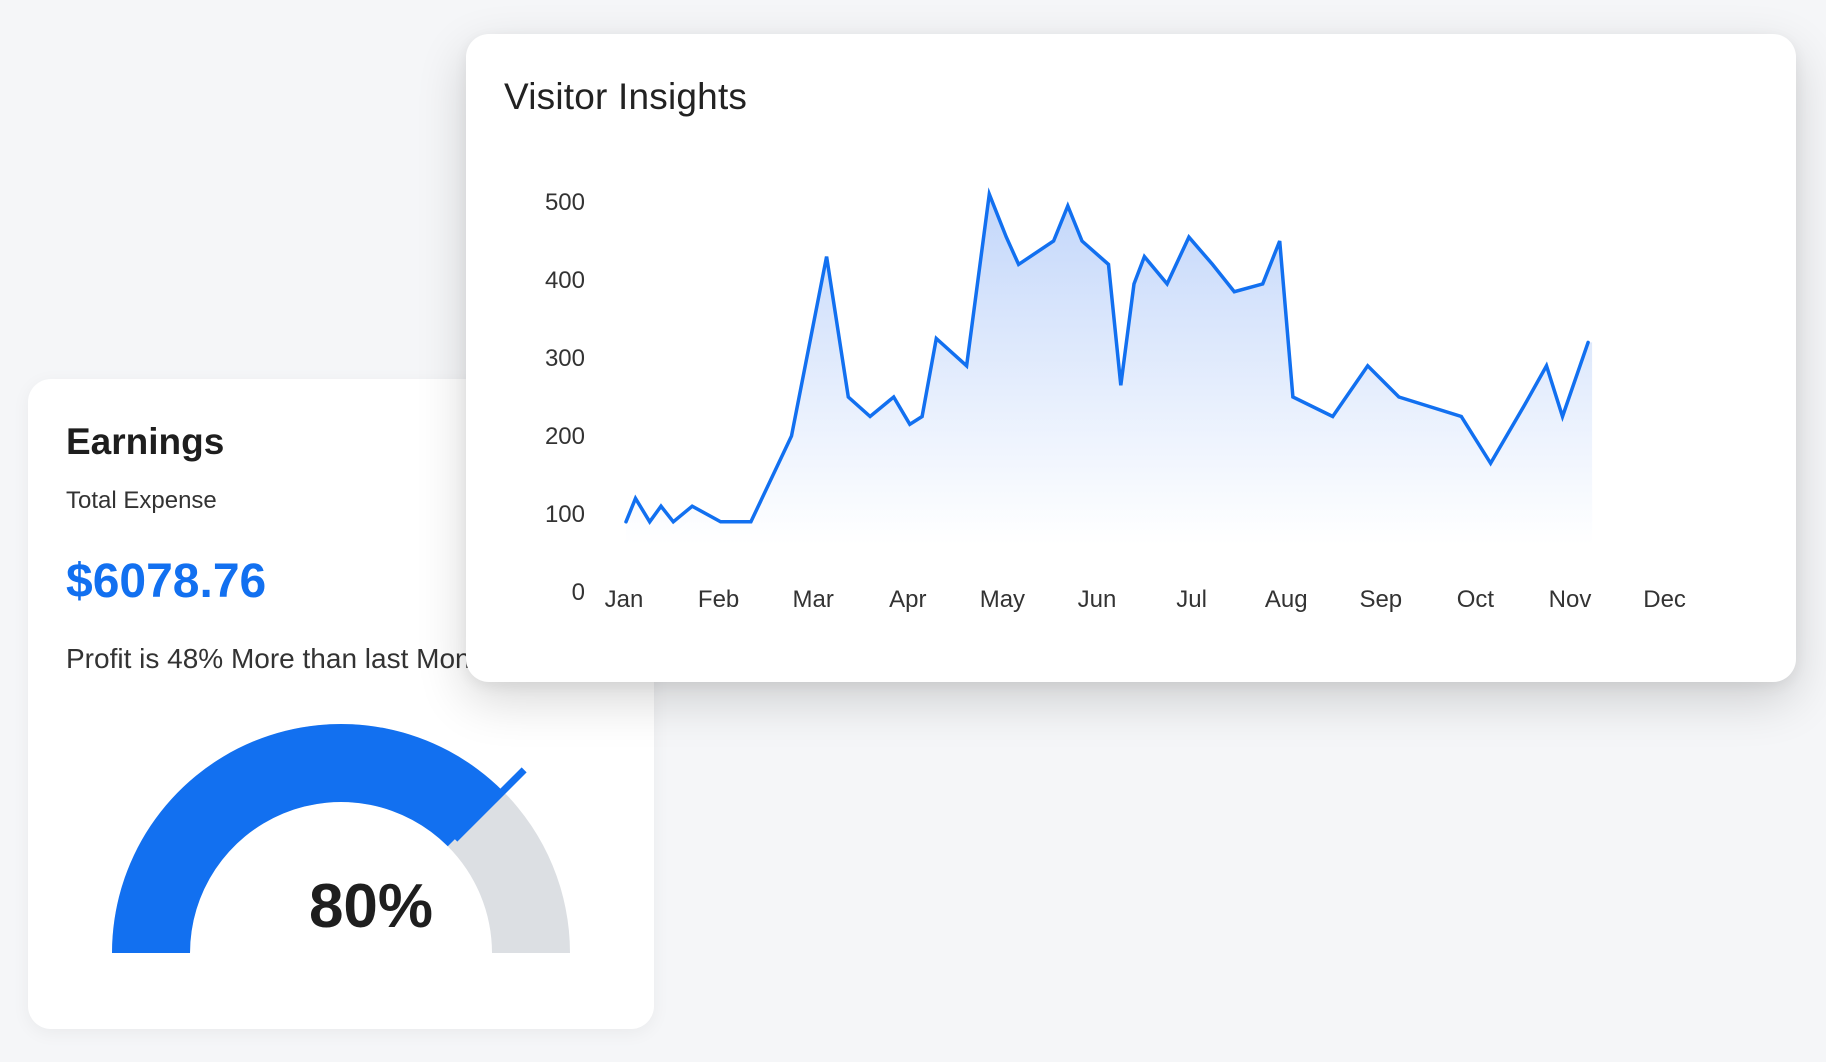 Image resolution: width=1826 pixels, height=1062 pixels. What do you see at coordinates (1286, 599) in the screenshot?
I see `x-tick-label: Aug` at bounding box center [1286, 599].